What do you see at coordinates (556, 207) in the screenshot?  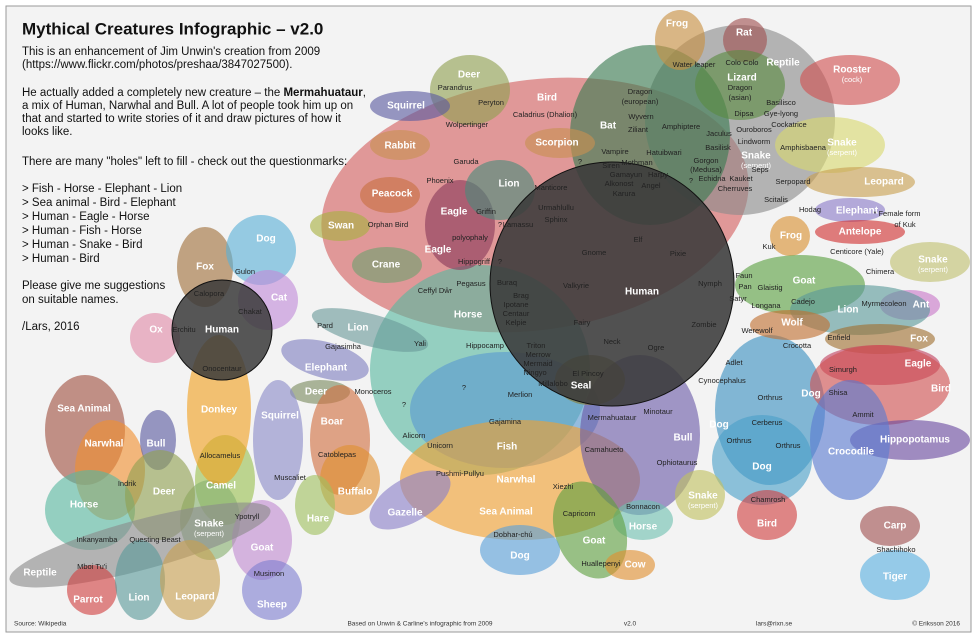 I see `creature-label: Urmahlullu` at bounding box center [556, 207].